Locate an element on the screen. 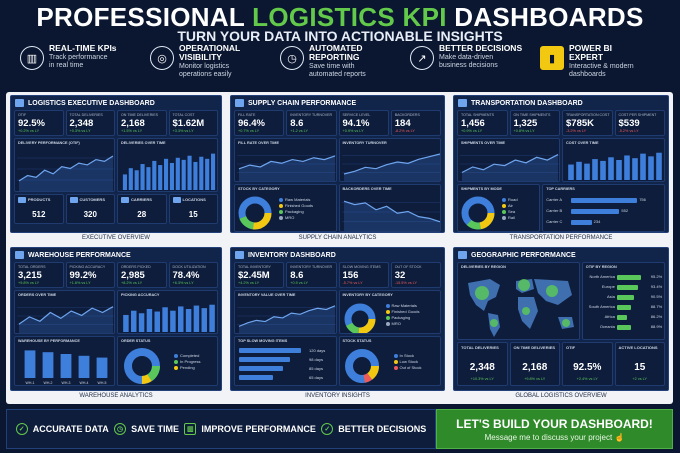  data-label: 120 days is located at coordinates (317, 350).